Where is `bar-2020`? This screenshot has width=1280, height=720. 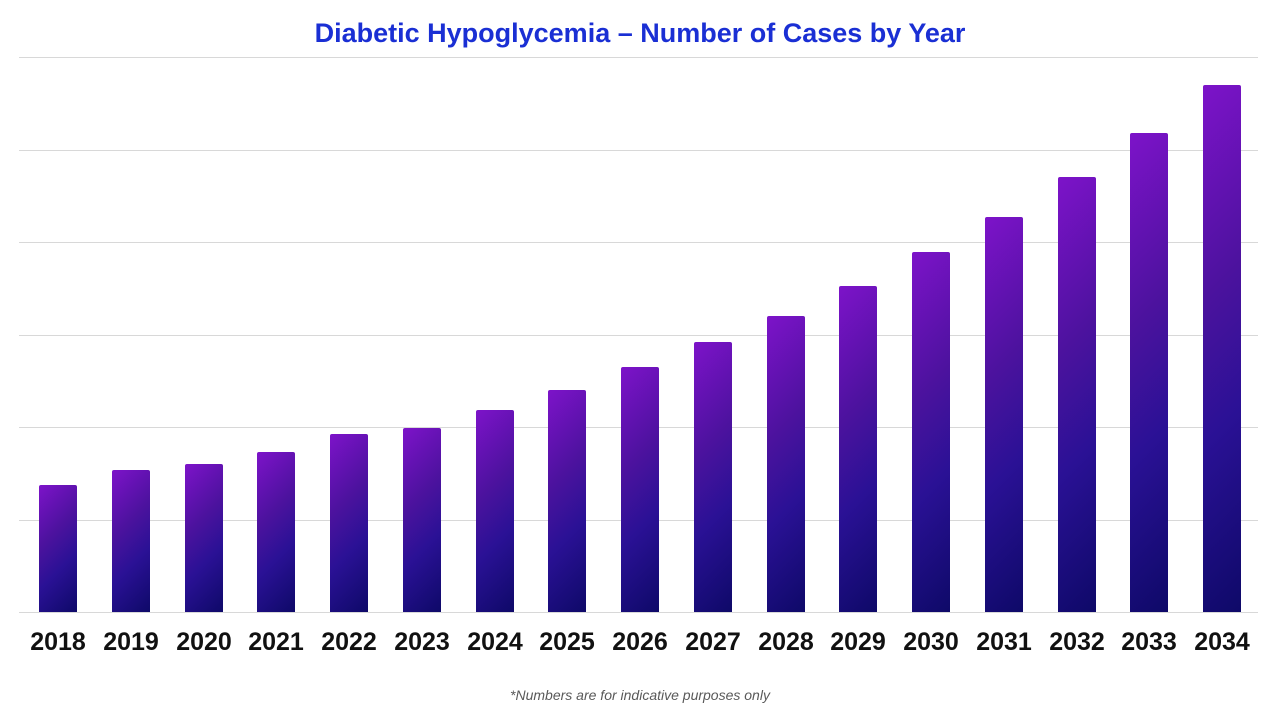 bar-2020 is located at coordinates (204, 538).